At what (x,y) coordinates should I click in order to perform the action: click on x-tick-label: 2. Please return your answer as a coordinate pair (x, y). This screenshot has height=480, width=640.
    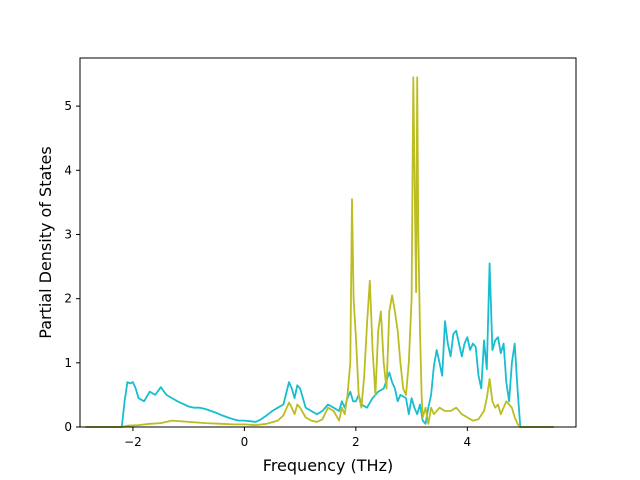
    Looking at the image, I should click on (356, 442).